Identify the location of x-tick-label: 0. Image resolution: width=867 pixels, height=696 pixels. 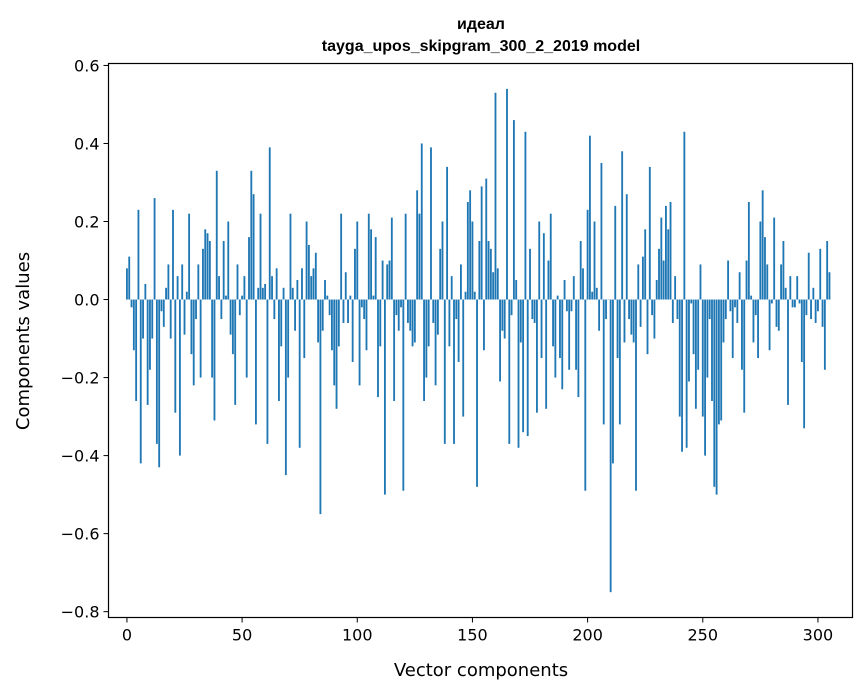
(127, 635).